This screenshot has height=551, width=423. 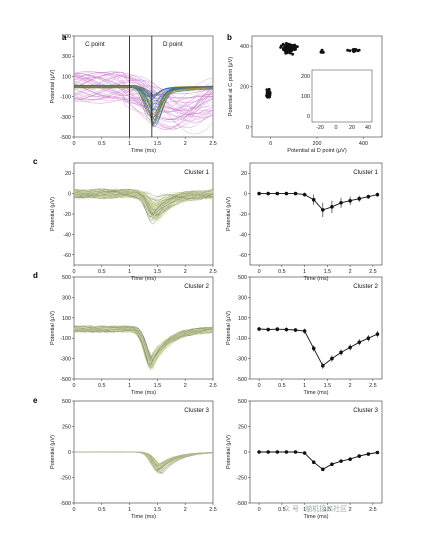 What do you see at coordinates (244, 47) in the screenshot?
I see `b-y-tick-label: 400` at bounding box center [244, 47].